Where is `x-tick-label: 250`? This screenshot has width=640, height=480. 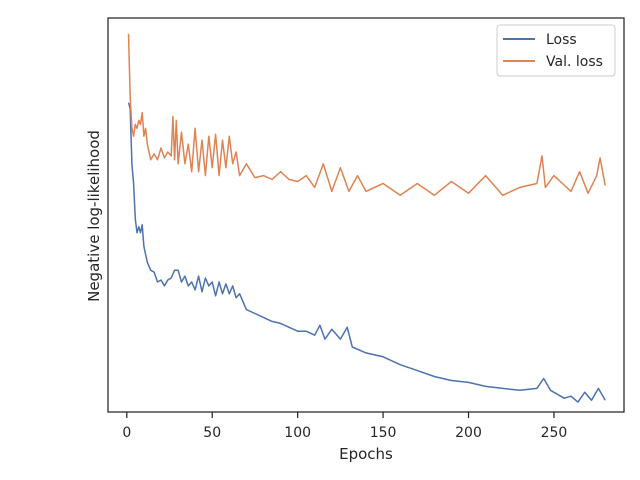
x-tick-label: 250 is located at coordinates (554, 433).